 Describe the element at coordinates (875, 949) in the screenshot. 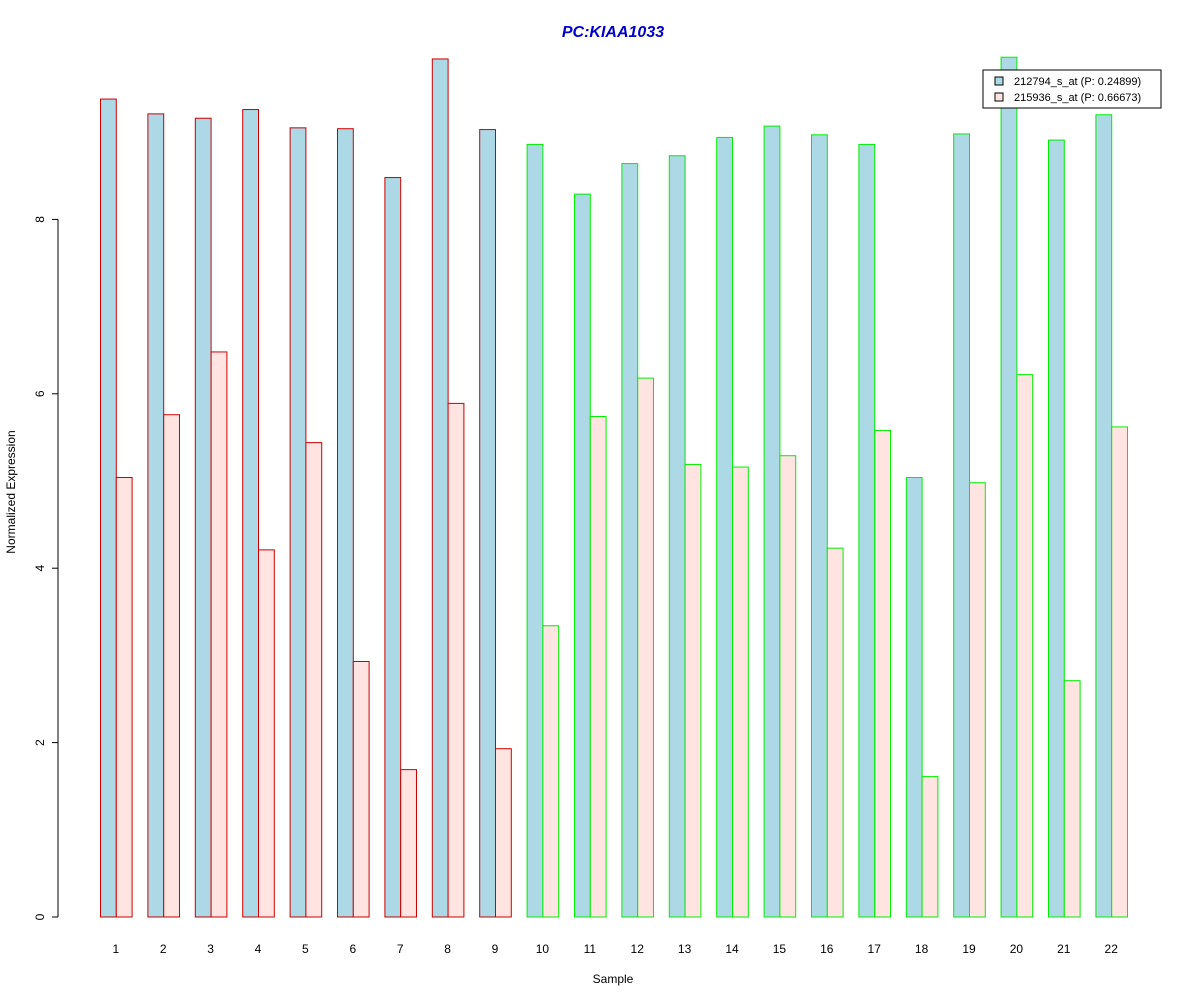

I see `x-tick-label-17: 17` at that location.